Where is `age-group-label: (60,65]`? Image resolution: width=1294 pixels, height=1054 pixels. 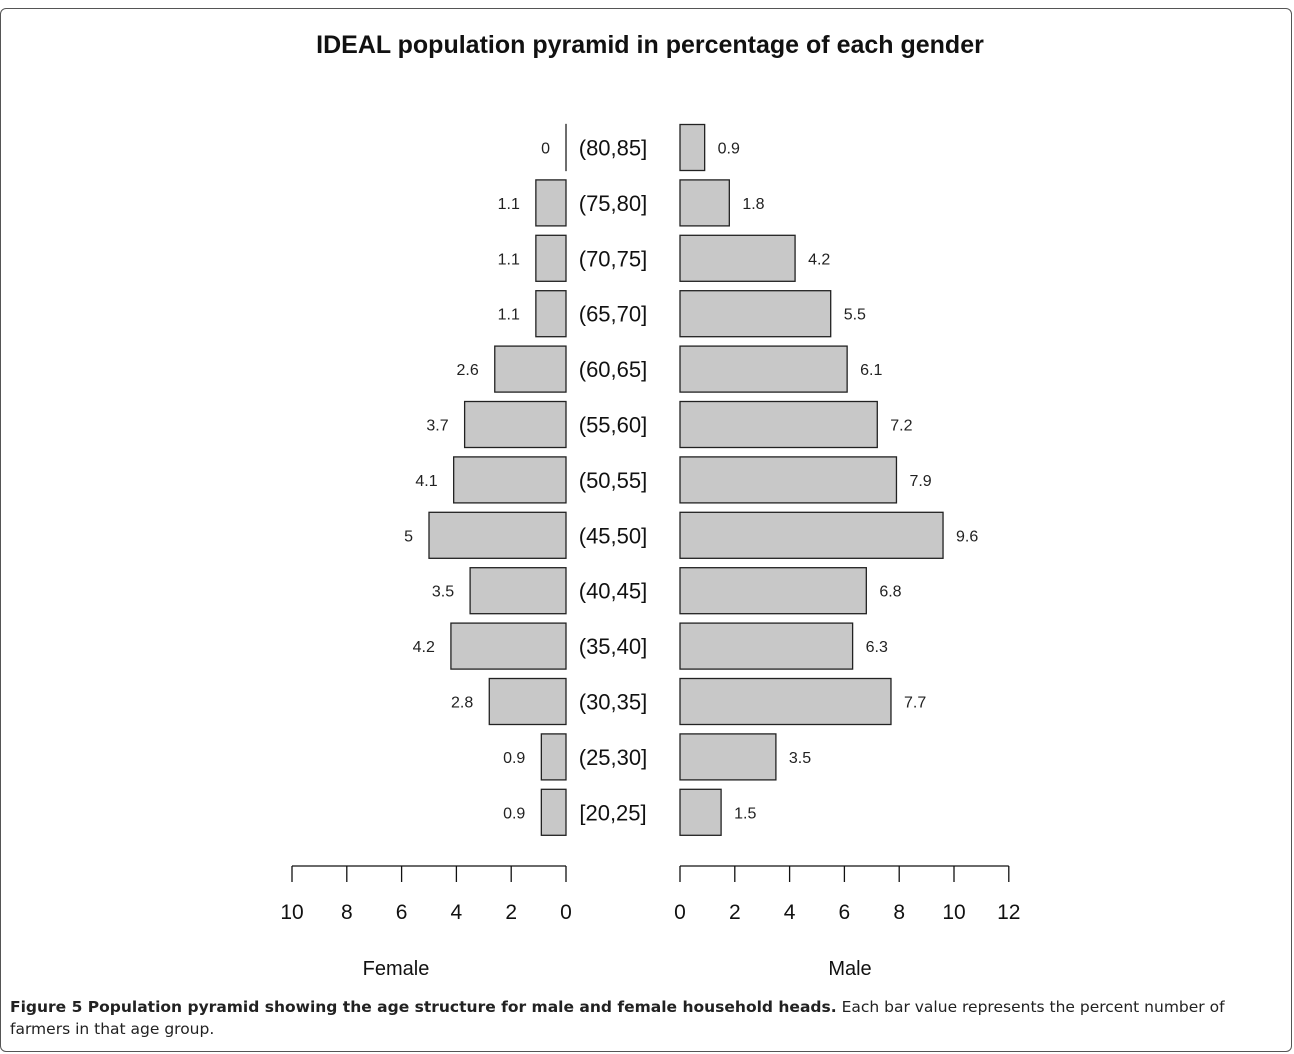 age-group-label: (60,65] is located at coordinates (613, 369).